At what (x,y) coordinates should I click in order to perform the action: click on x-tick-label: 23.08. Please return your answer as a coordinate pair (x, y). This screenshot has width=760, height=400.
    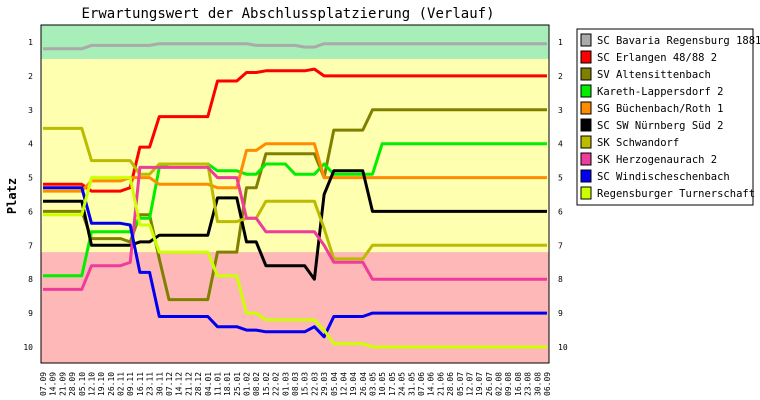
    Looking at the image, I should click on (528, 384).